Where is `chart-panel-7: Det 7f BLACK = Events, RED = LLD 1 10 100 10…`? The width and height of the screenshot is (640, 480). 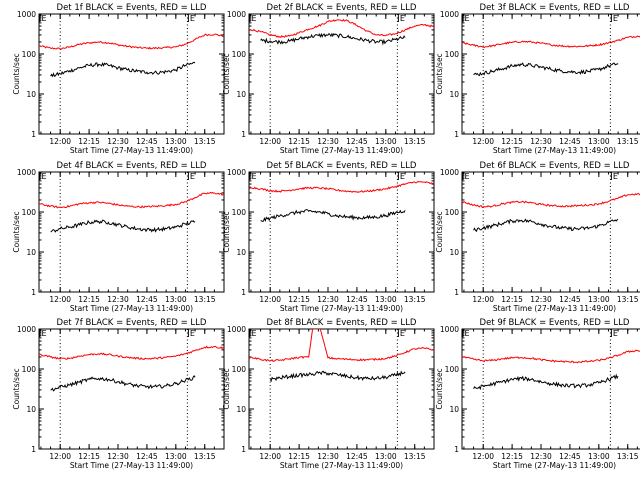
chart-panel-7: Det 7f BLACK = Events, RED = LLD 1 10 100 10… is located at coordinates (118, 394).